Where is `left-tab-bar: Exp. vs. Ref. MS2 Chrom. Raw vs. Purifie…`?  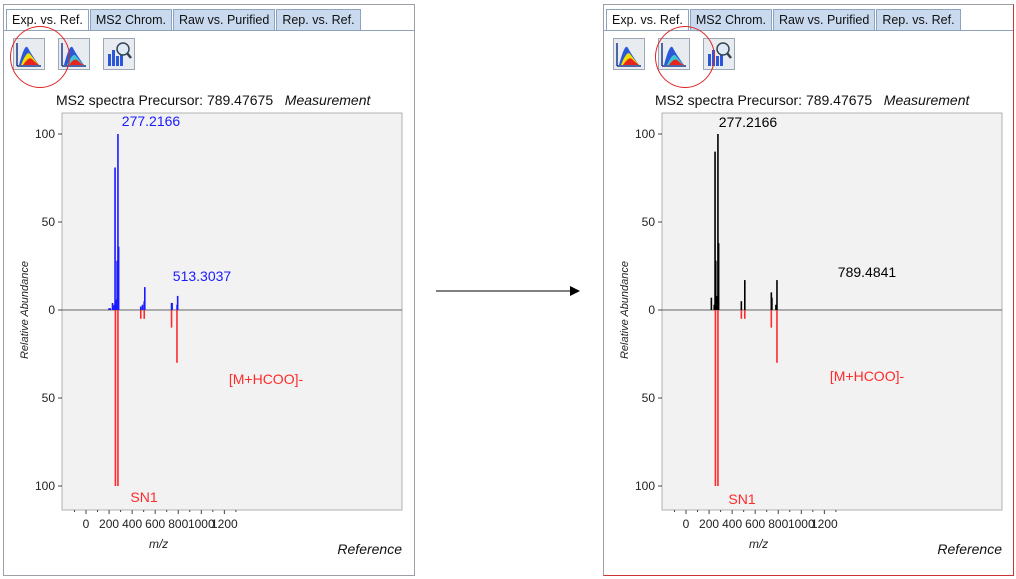 left-tab-bar: Exp. vs. Ref. MS2 Chrom. Raw vs. Purifie… is located at coordinates (184, 20).